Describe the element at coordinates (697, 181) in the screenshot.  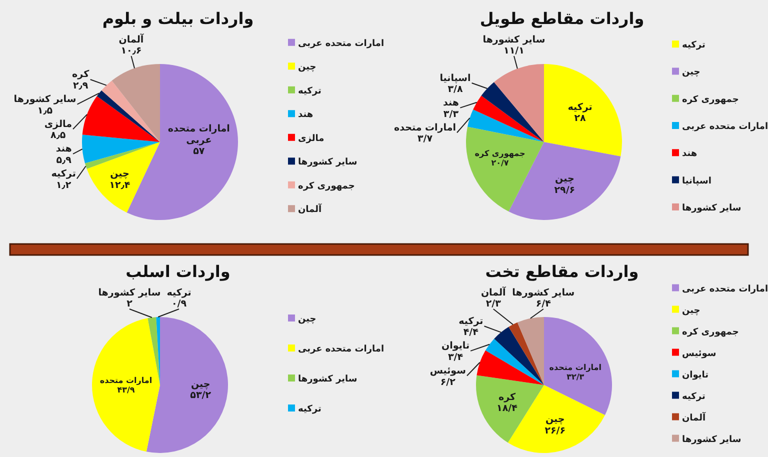
I see `legend-label: اسپانیا` at that location.